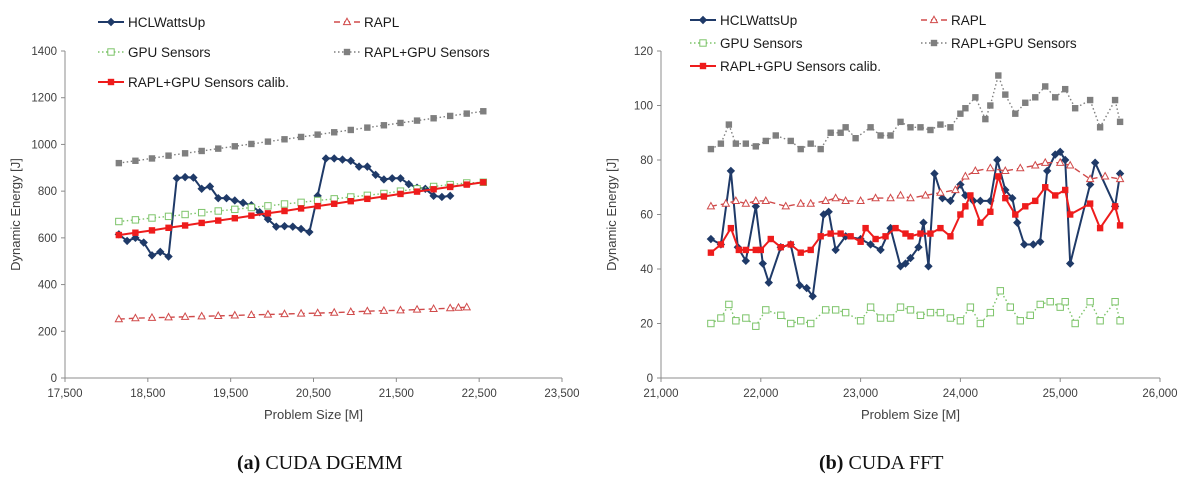  Describe the element at coordinates (64, 394) in the screenshot. I see `x-tick-label: 17,500` at that location.